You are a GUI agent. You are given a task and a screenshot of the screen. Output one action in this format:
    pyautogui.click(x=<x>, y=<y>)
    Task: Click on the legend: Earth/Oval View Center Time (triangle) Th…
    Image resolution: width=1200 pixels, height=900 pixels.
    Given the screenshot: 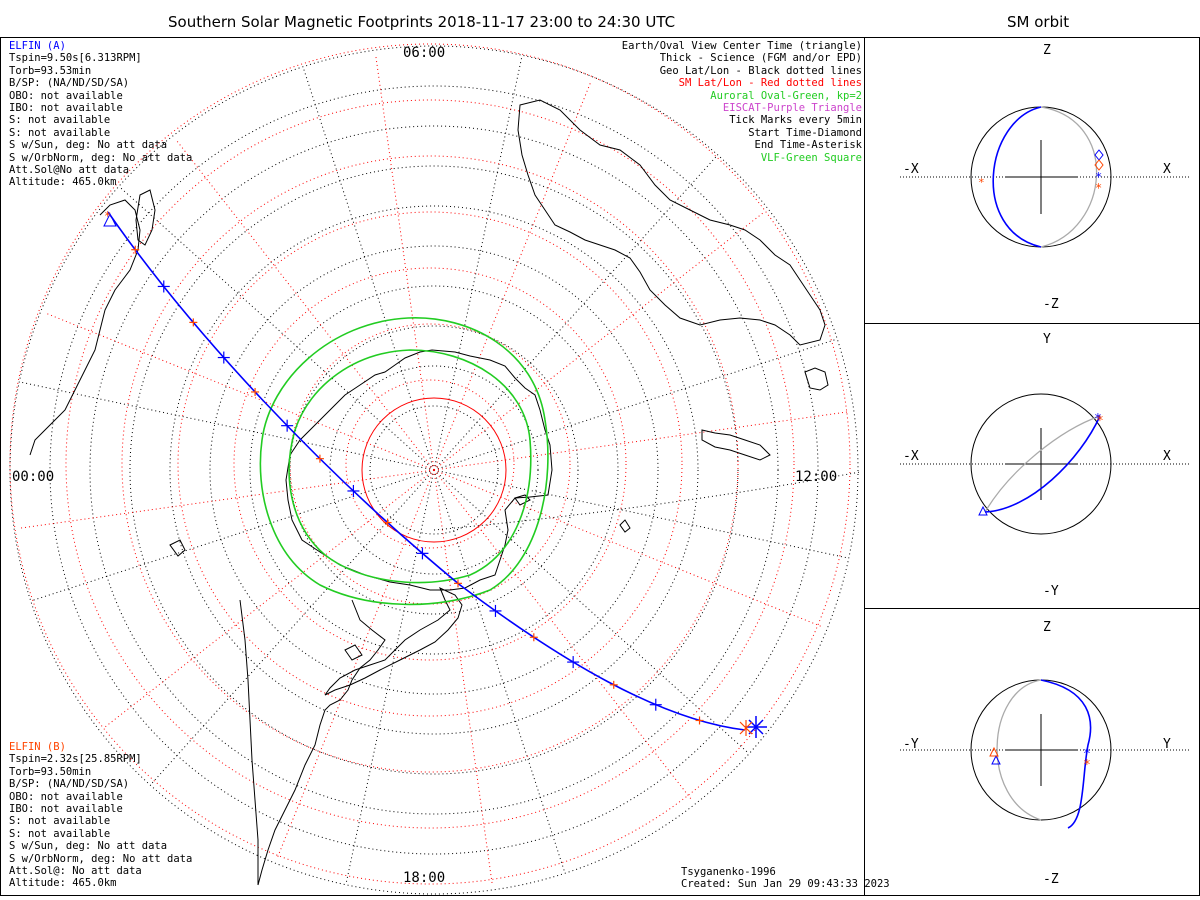 What is the action you would take?
    pyautogui.click(x=742, y=102)
    